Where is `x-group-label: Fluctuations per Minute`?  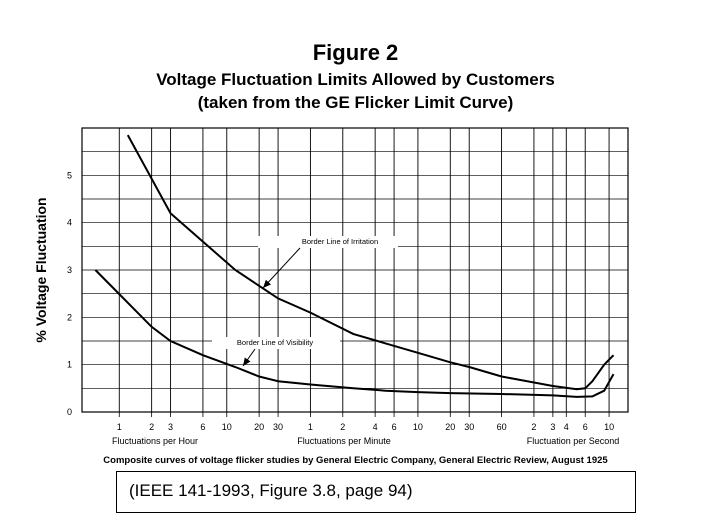 x-group-label: Fluctuations per Minute is located at coordinates (344, 441).